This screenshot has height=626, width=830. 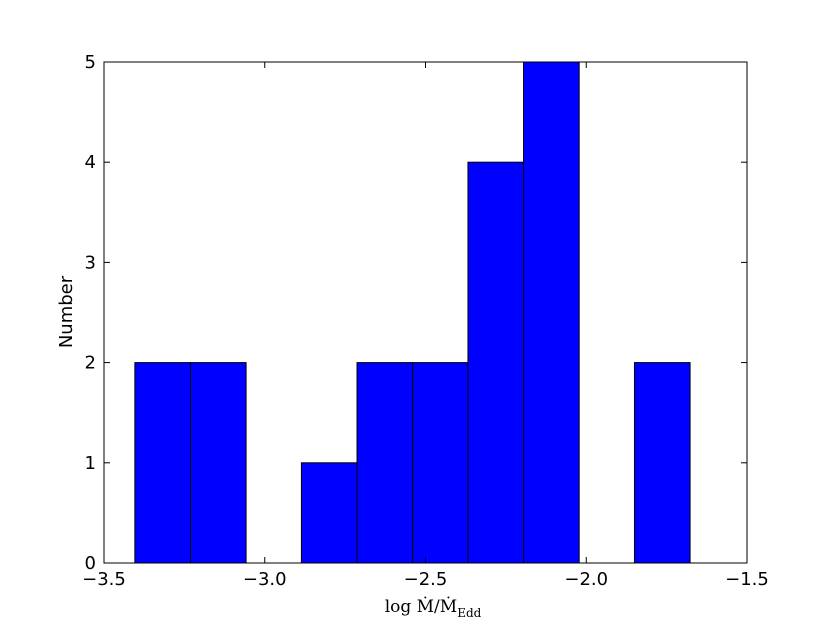 I want to click on x-tick-label: −2.5, so click(x=426, y=579).